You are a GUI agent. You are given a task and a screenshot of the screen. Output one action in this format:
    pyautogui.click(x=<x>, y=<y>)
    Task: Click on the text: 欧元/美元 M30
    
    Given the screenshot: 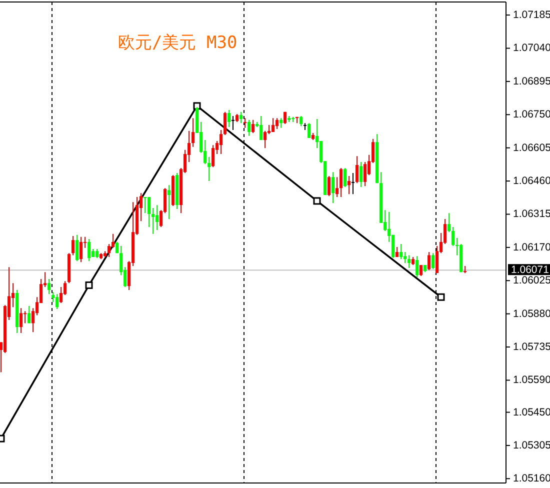 What is the action you would take?
    pyautogui.click(x=178, y=43)
    